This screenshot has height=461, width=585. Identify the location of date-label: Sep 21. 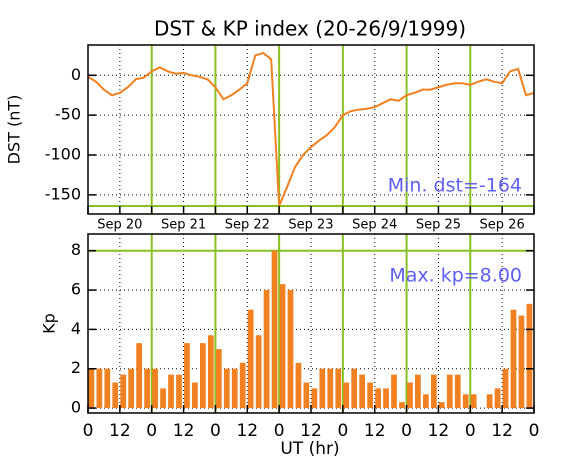
(183, 225).